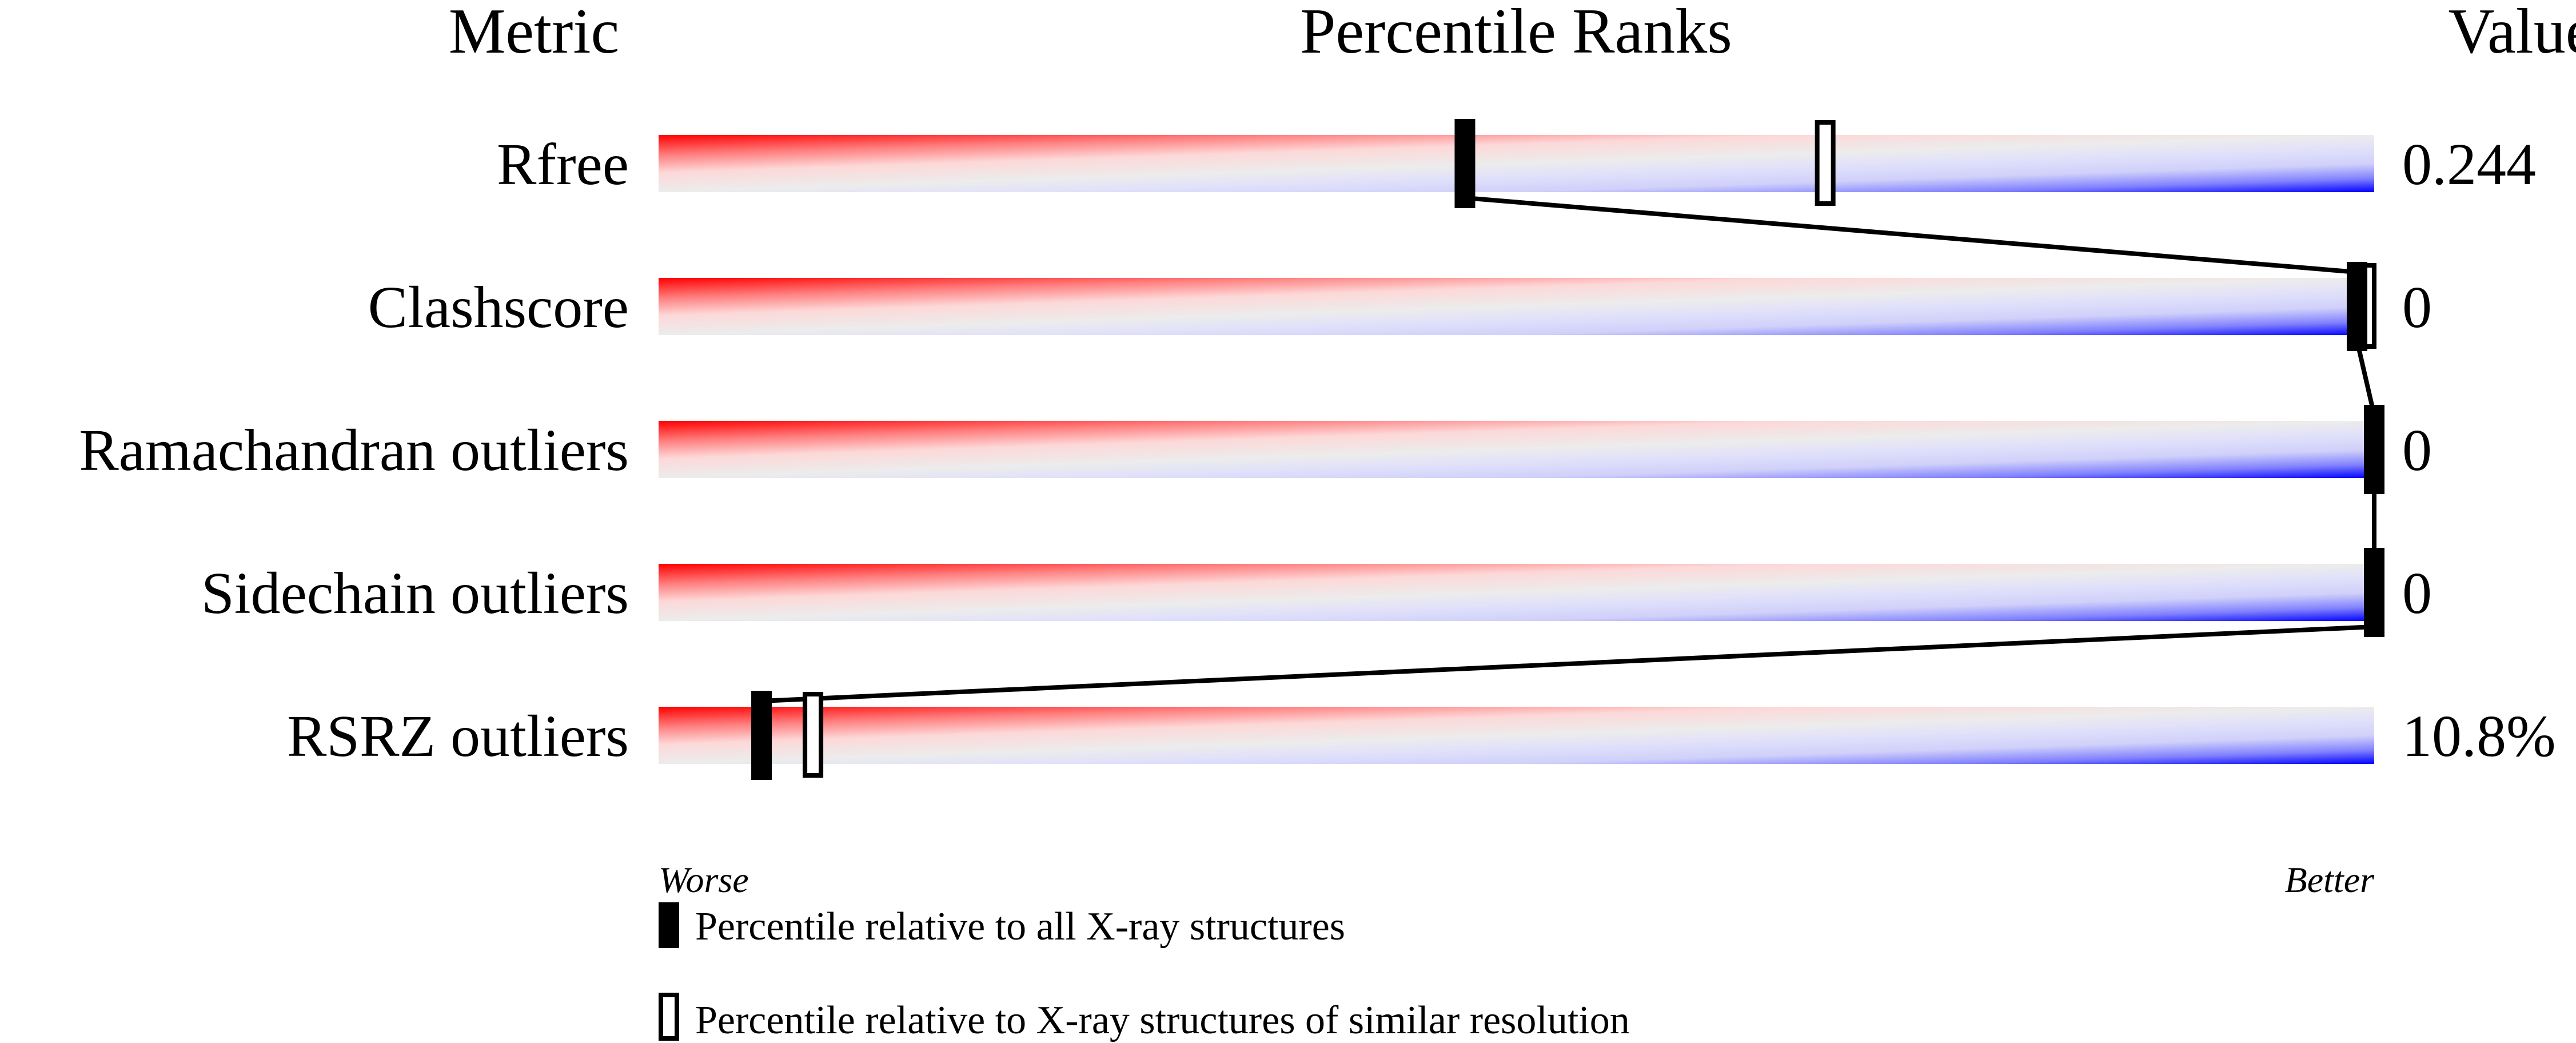 Image resolution: width=2576 pixels, height=1043 pixels. Describe the element at coordinates (669, 925) in the screenshot. I see `legend-marker-filled` at that location.